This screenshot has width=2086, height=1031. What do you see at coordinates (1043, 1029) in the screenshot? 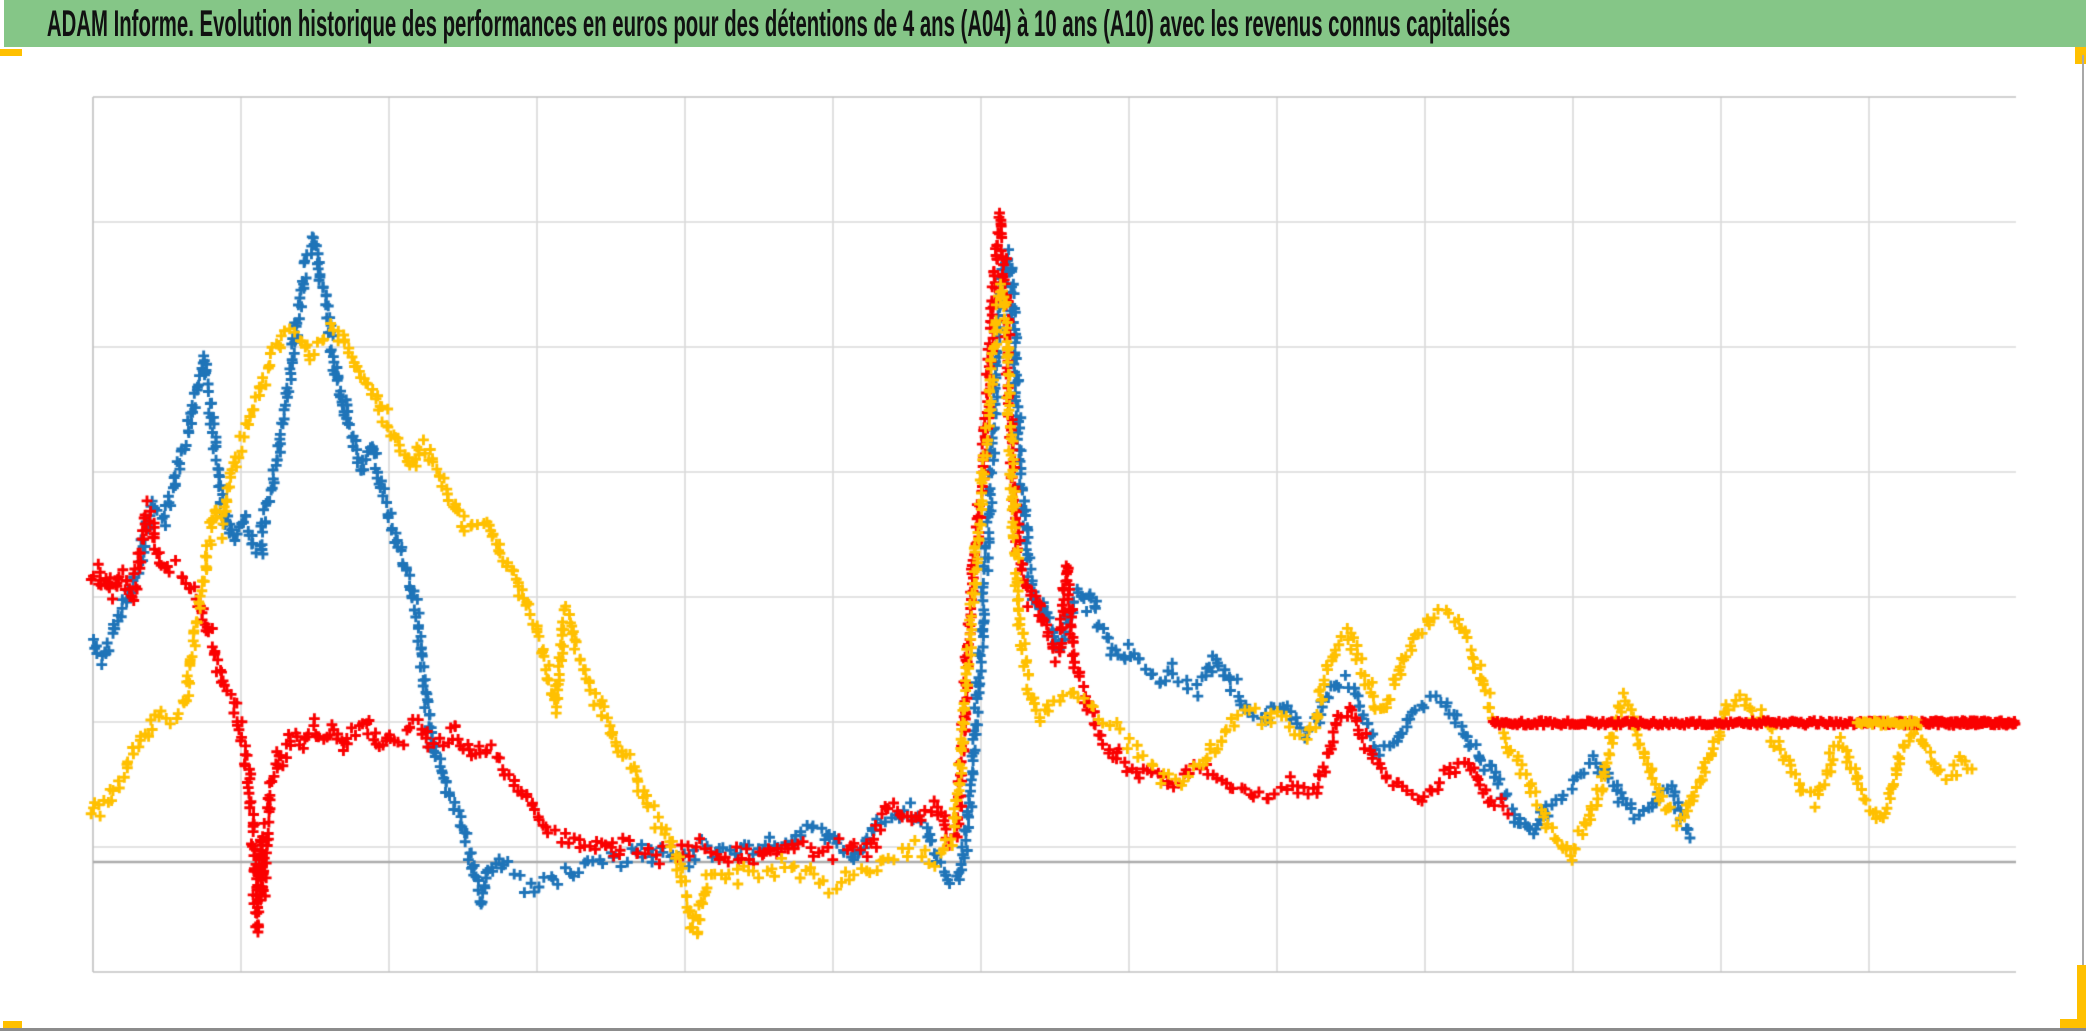
I see `bottom-border-line` at bounding box center [1043, 1029].